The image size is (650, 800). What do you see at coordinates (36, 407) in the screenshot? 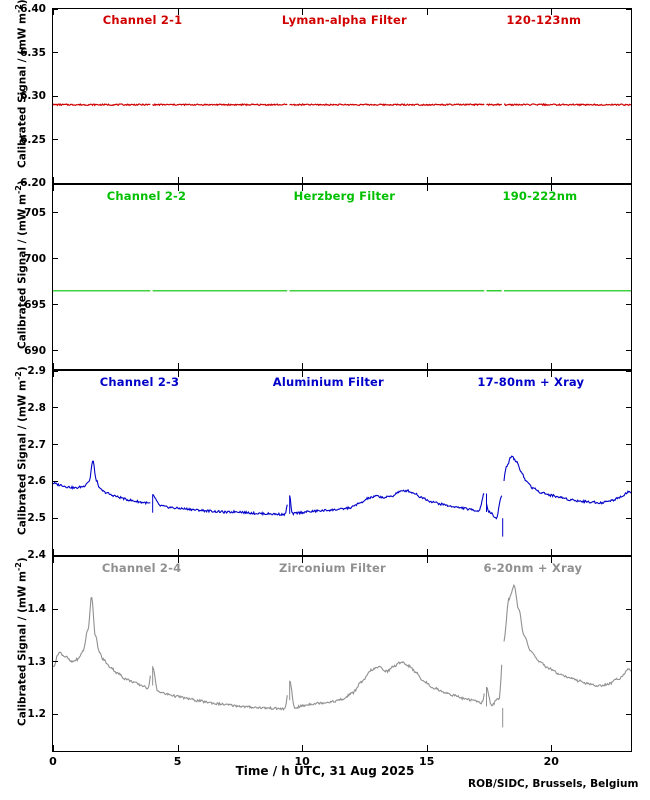
I see `y-tick-label-p3-4: 2.8` at bounding box center [36, 407].